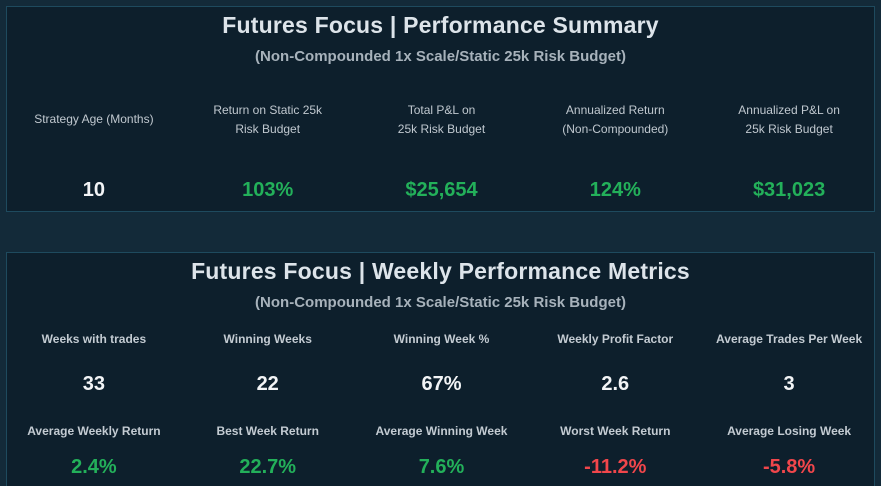  What do you see at coordinates (94, 119) in the screenshot?
I see `metric-label-strategy-age: Strategy Age (Months)` at bounding box center [94, 119].